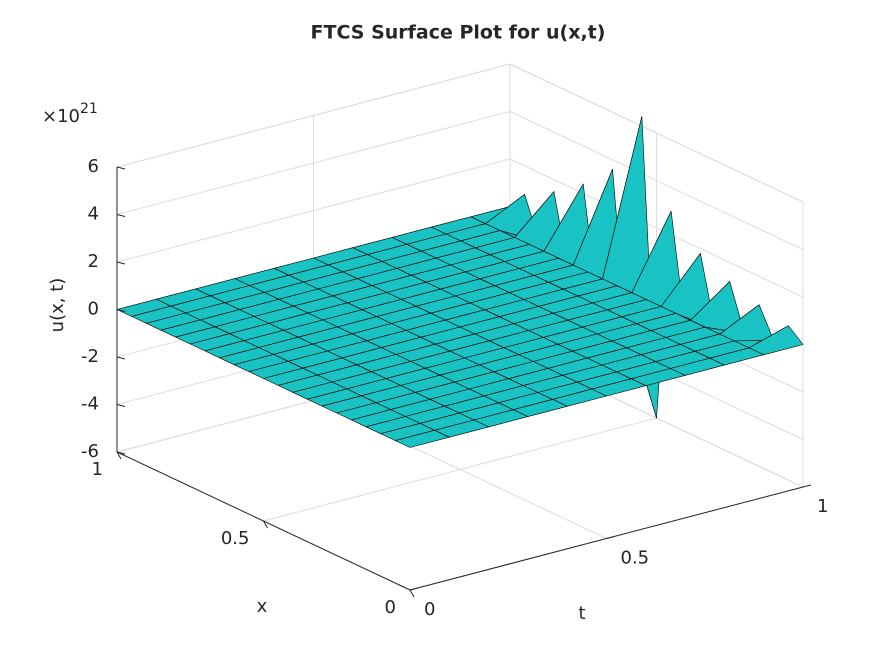 This screenshot has width=885, height=664. Describe the element at coordinates (90, 451) in the screenshot. I see `z-tick-label: -6` at that location.